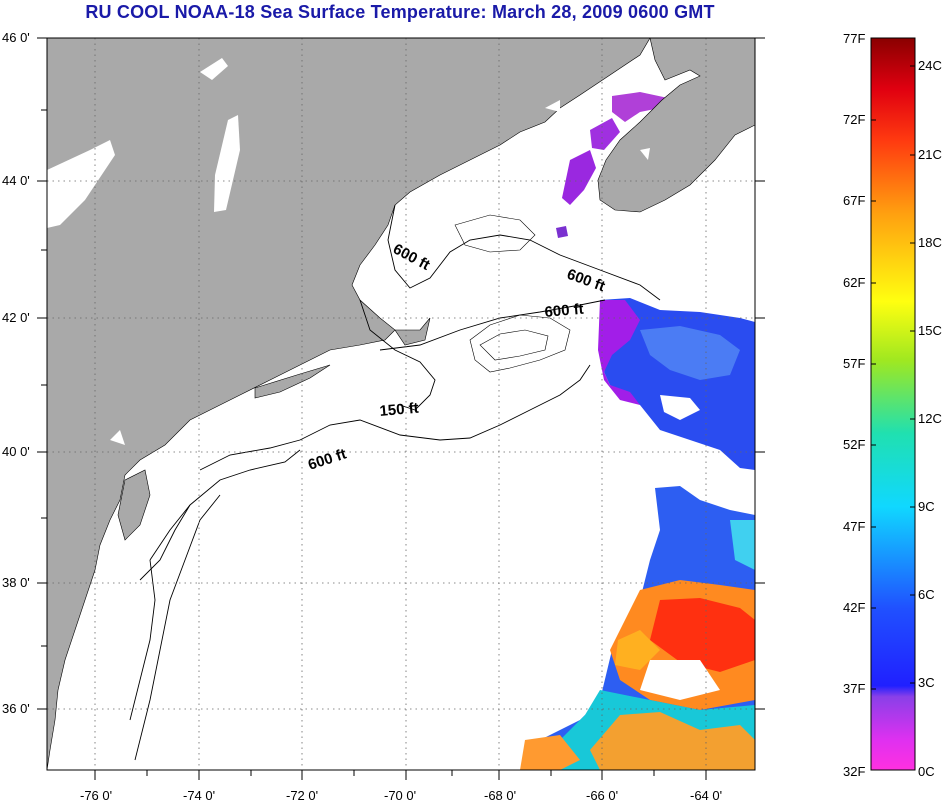 This screenshot has height=809, width=944. I want to click on lat-label: 40 0', so click(16, 451).